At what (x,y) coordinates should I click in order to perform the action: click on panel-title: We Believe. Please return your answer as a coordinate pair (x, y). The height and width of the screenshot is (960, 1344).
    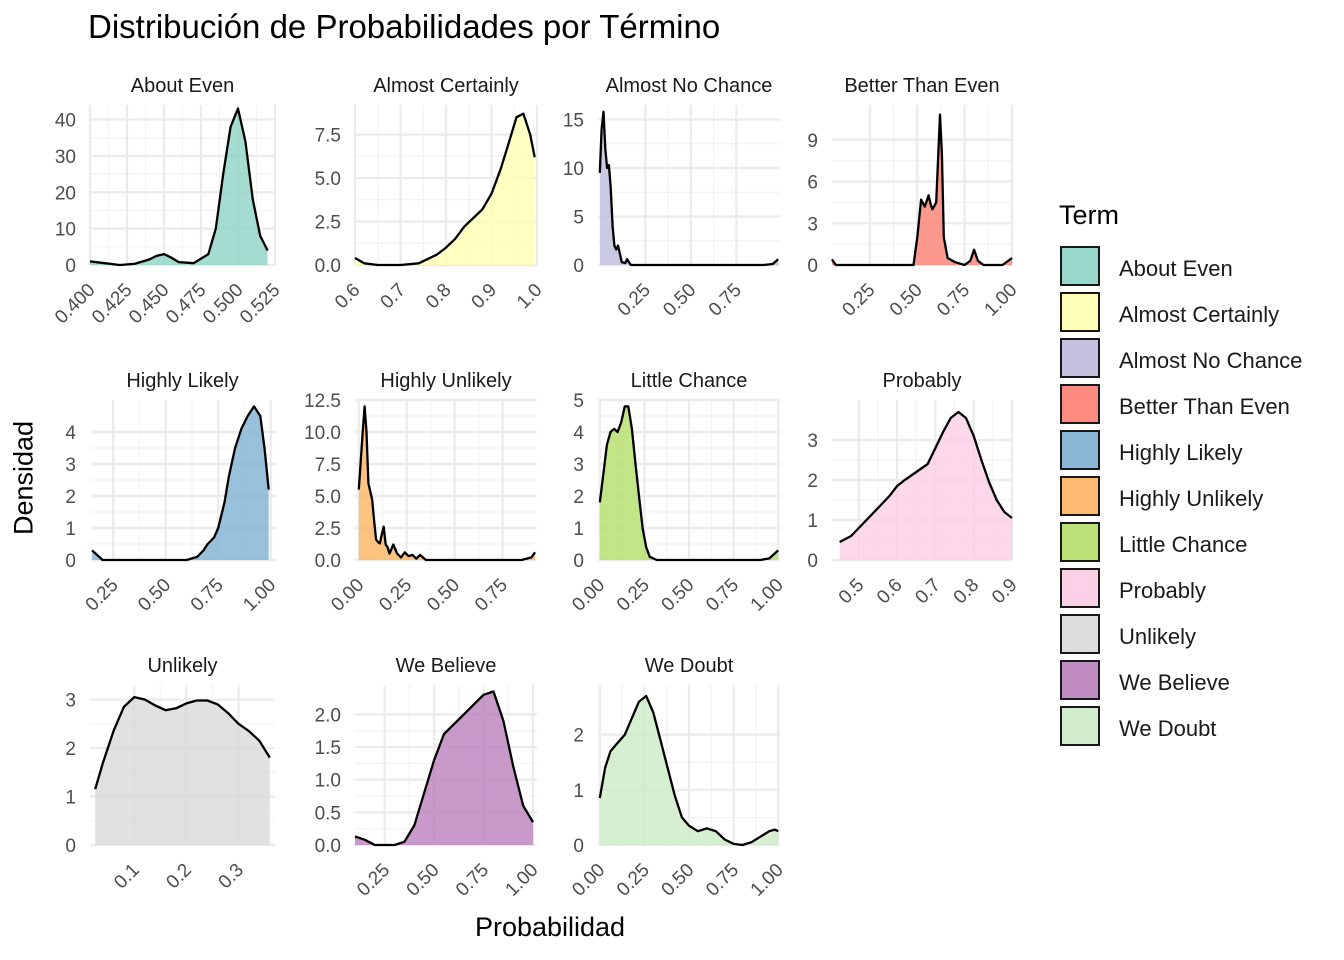
    Looking at the image, I should click on (446, 666).